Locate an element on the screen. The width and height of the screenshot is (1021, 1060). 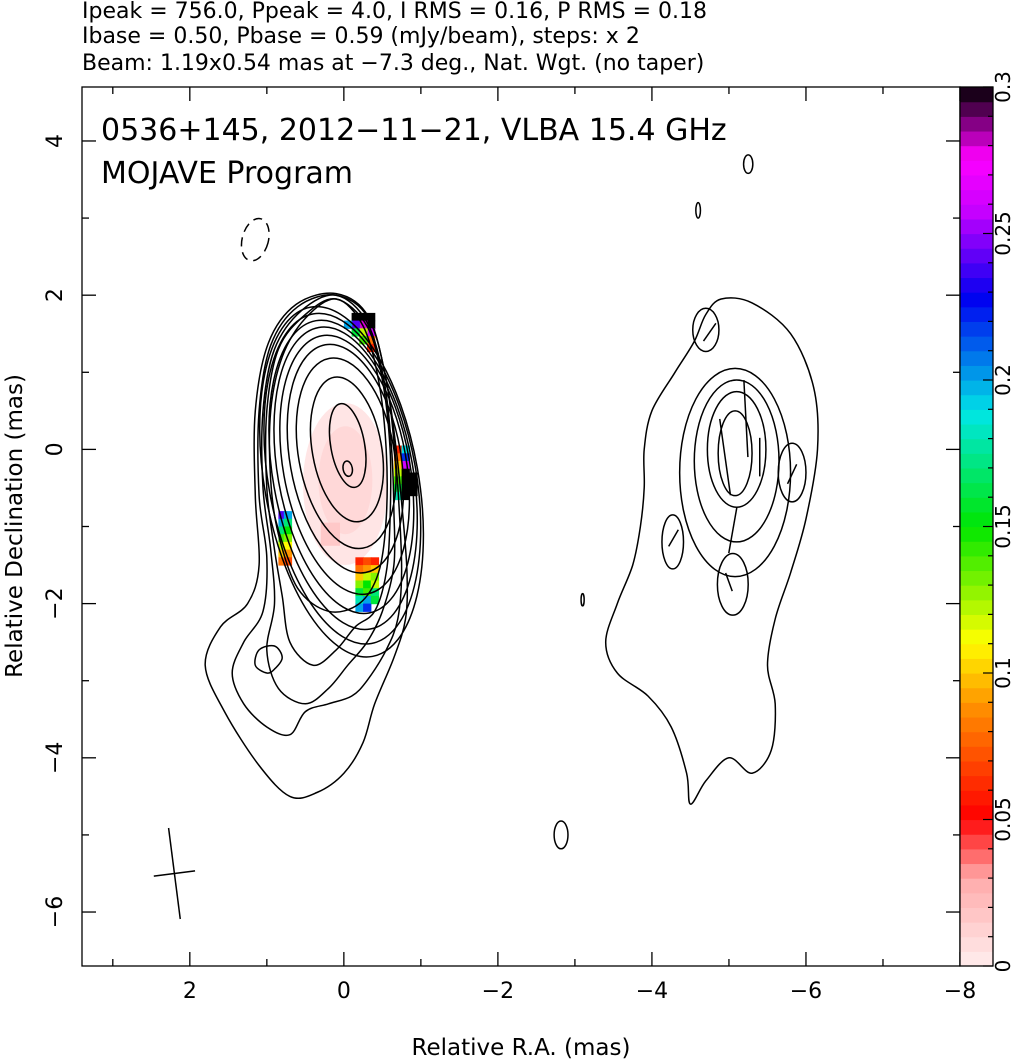
beam-marker is located at coordinates (174, 873).